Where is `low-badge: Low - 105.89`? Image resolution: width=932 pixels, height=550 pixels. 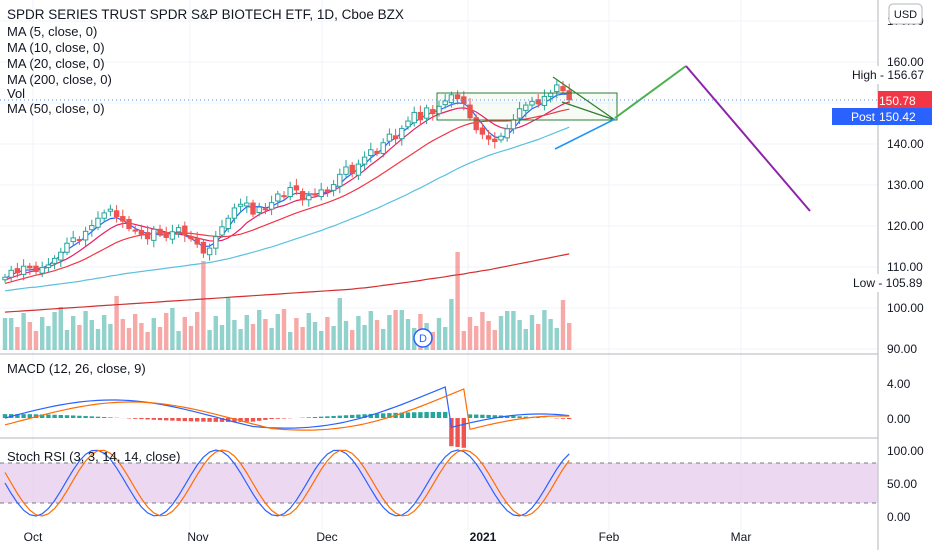
low-badge: Low - 105.89 is located at coordinates (886, 283).